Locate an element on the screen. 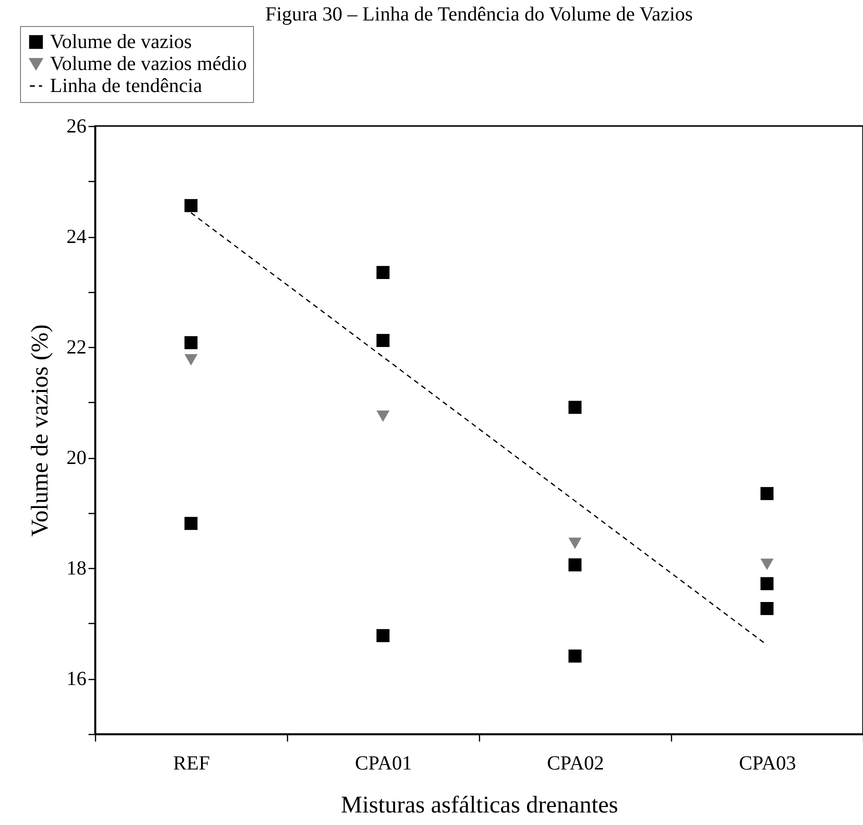  chart-title: Figura 30 – Linha de Tendência do Volume de Vazios is located at coordinates (479, 15).